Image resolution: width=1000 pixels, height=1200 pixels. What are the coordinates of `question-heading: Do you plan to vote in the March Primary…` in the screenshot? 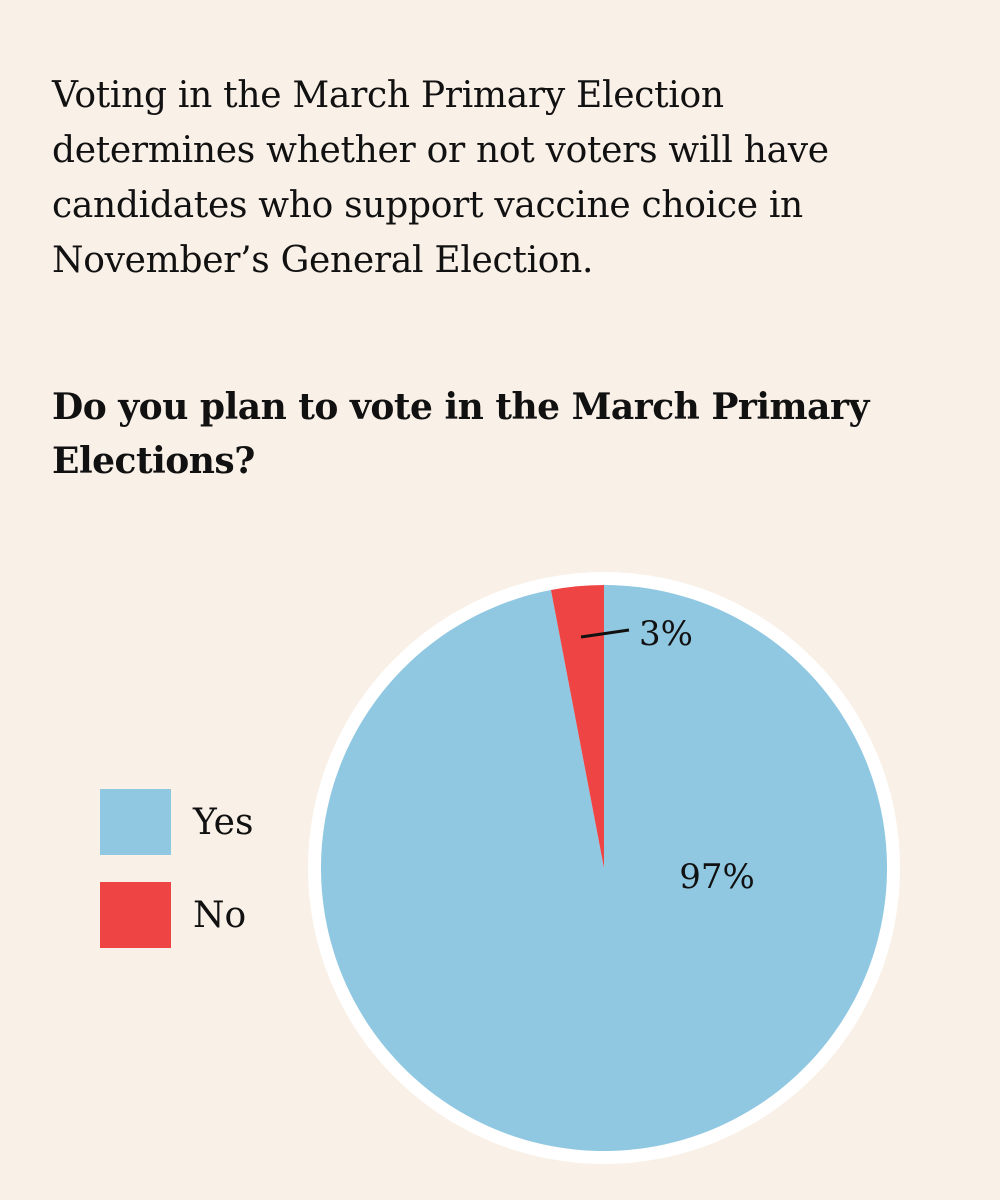 It's located at (460, 434).